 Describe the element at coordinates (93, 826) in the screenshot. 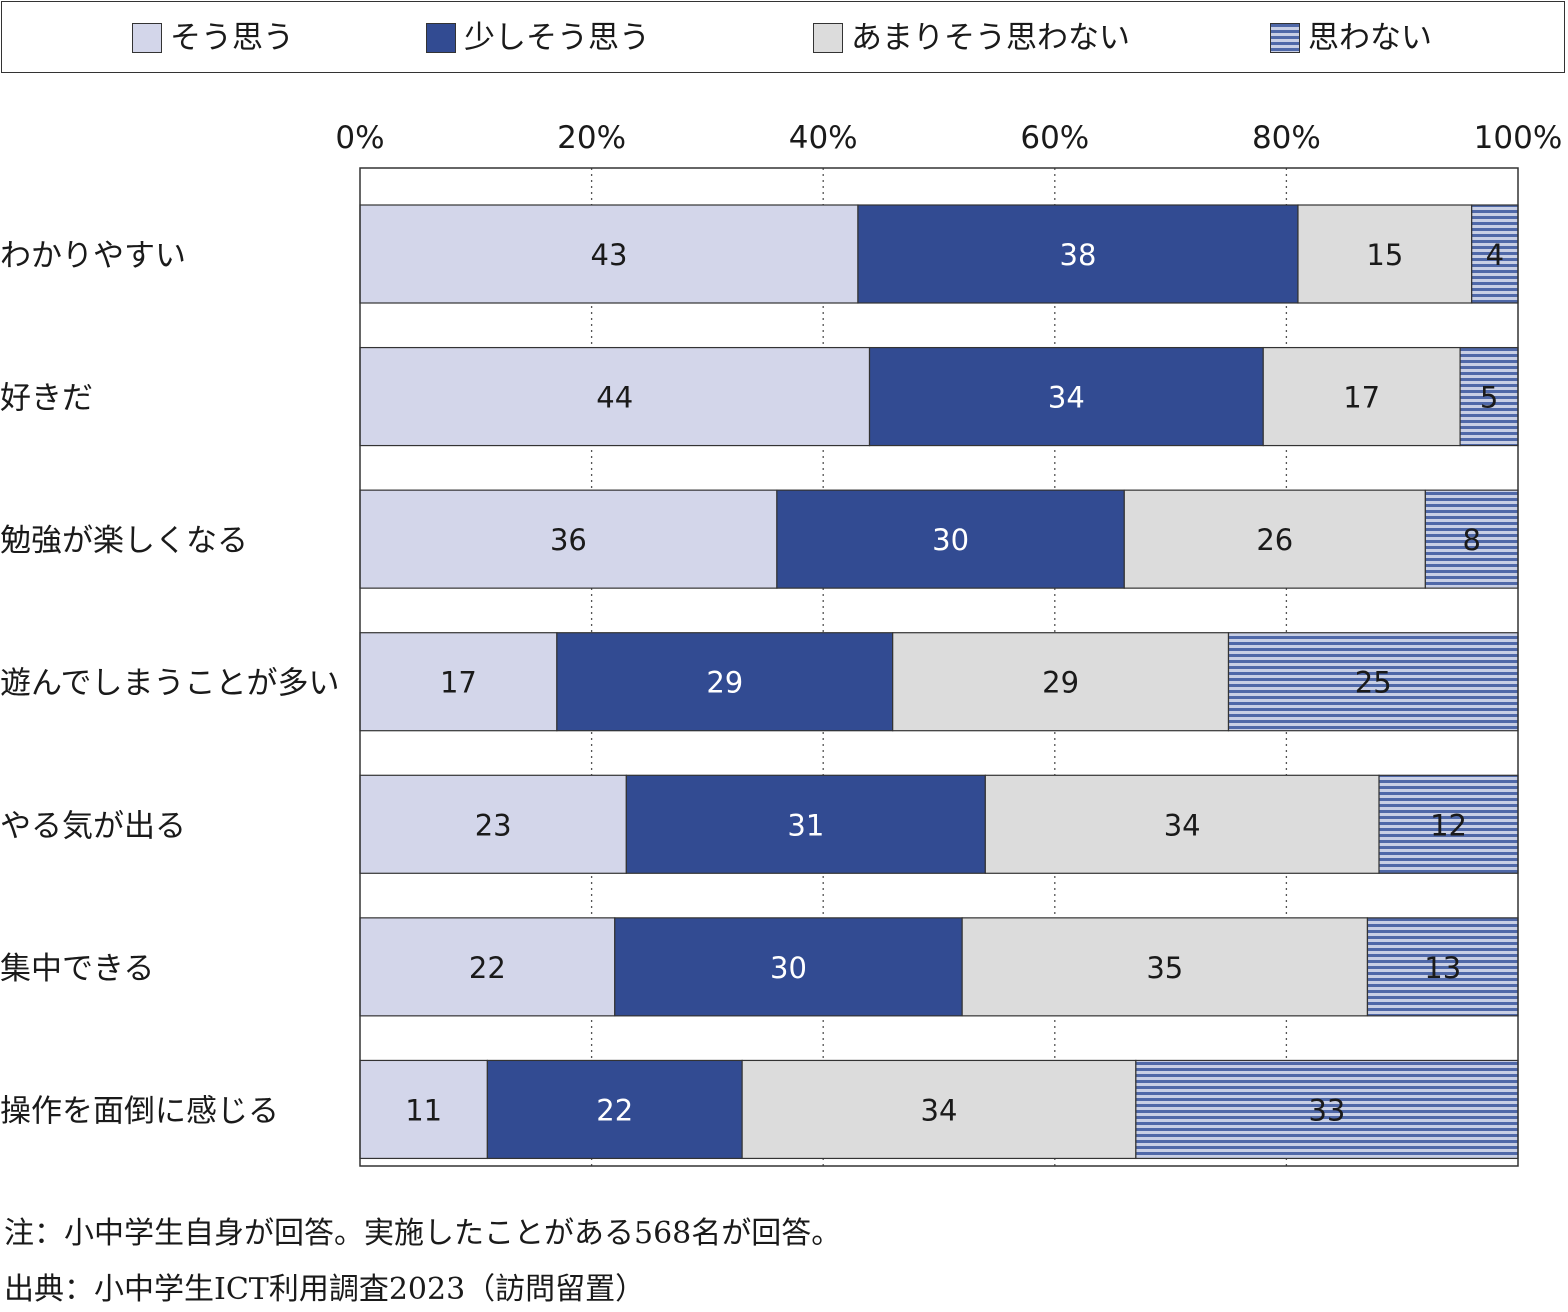

I see `category-label: やる気が出る` at that location.